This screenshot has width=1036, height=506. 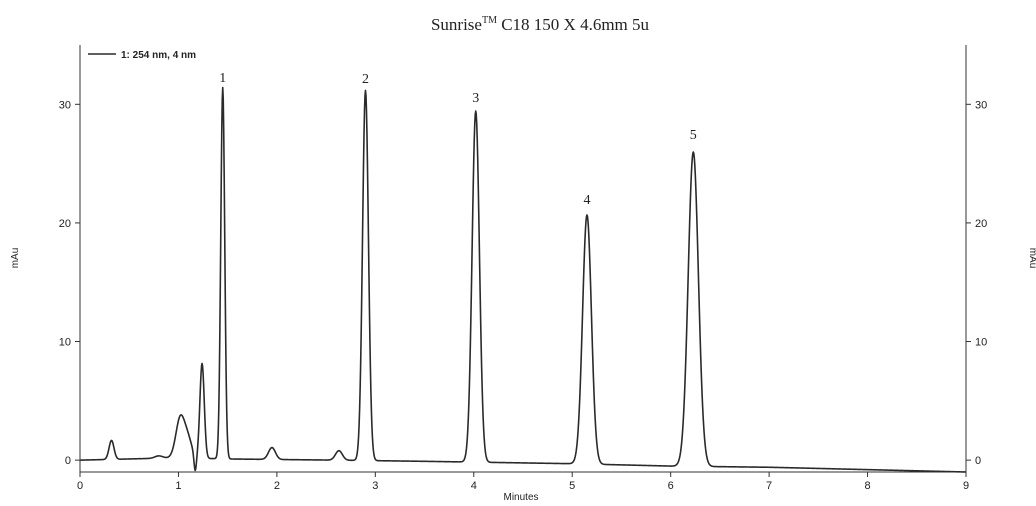 What do you see at coordinates (80, 486) in the screenshot?
I see `x-tick-label: 0` at bounding box center [80, 486].